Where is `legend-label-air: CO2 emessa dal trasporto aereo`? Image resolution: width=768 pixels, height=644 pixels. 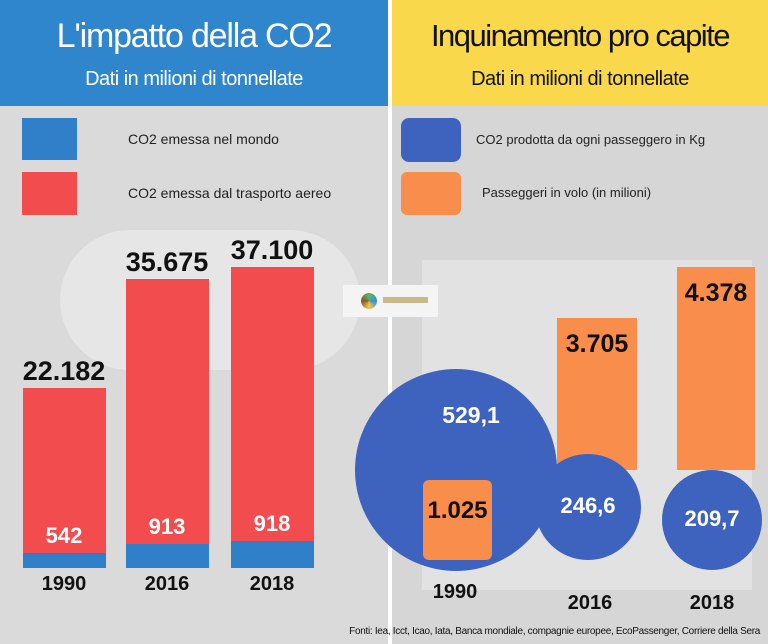
legend-label-air: CO2 emessa dal trasporto aereo is located at coordinates (230, 193).